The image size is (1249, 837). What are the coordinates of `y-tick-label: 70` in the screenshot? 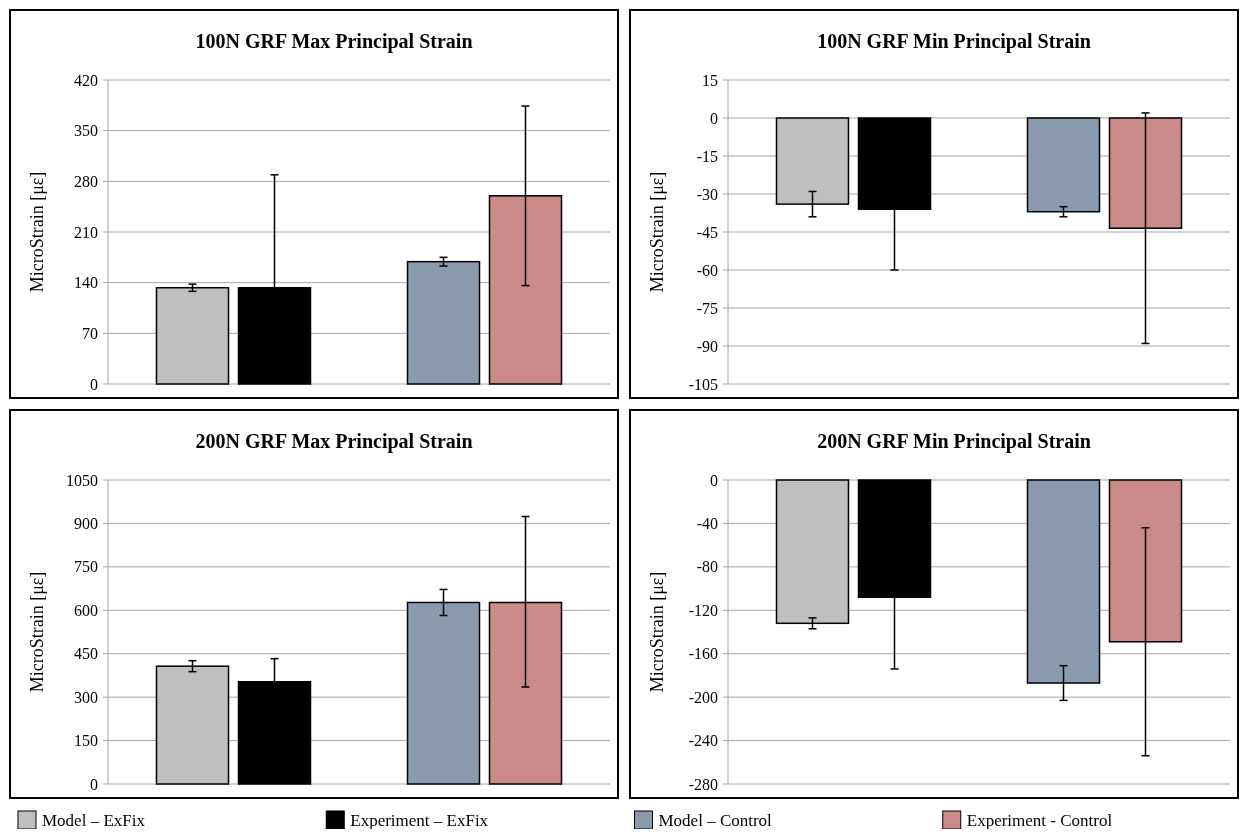 It's located at (90, 333).